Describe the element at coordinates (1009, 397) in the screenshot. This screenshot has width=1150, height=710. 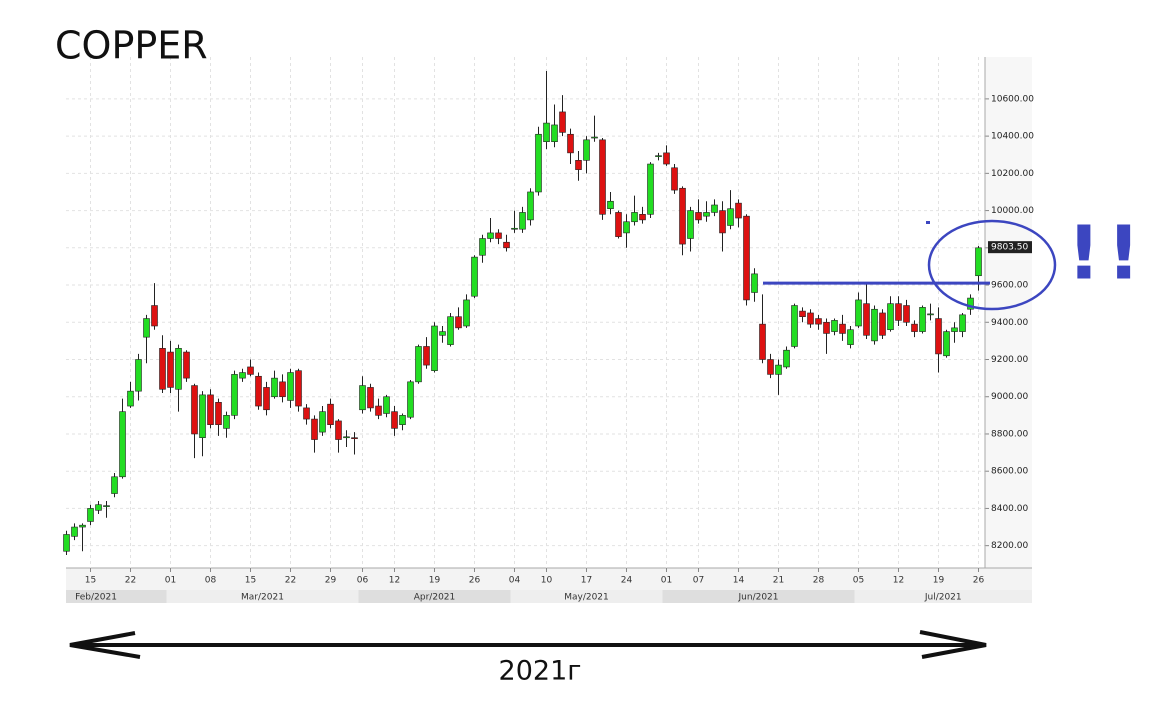
I see `y-tick-label: 9000.00` at that location.